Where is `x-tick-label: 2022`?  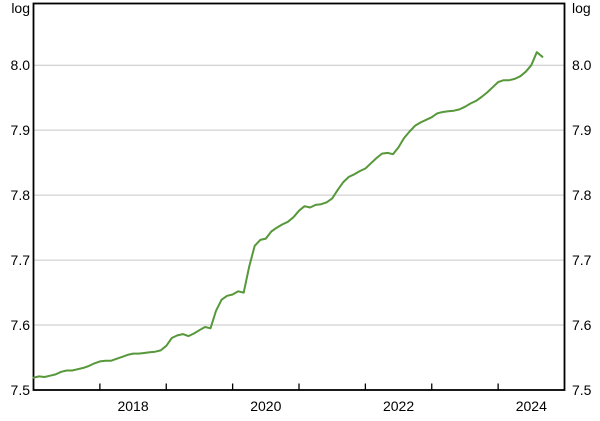
x-tick-label: 2022 is located at coordinates (398, 406).